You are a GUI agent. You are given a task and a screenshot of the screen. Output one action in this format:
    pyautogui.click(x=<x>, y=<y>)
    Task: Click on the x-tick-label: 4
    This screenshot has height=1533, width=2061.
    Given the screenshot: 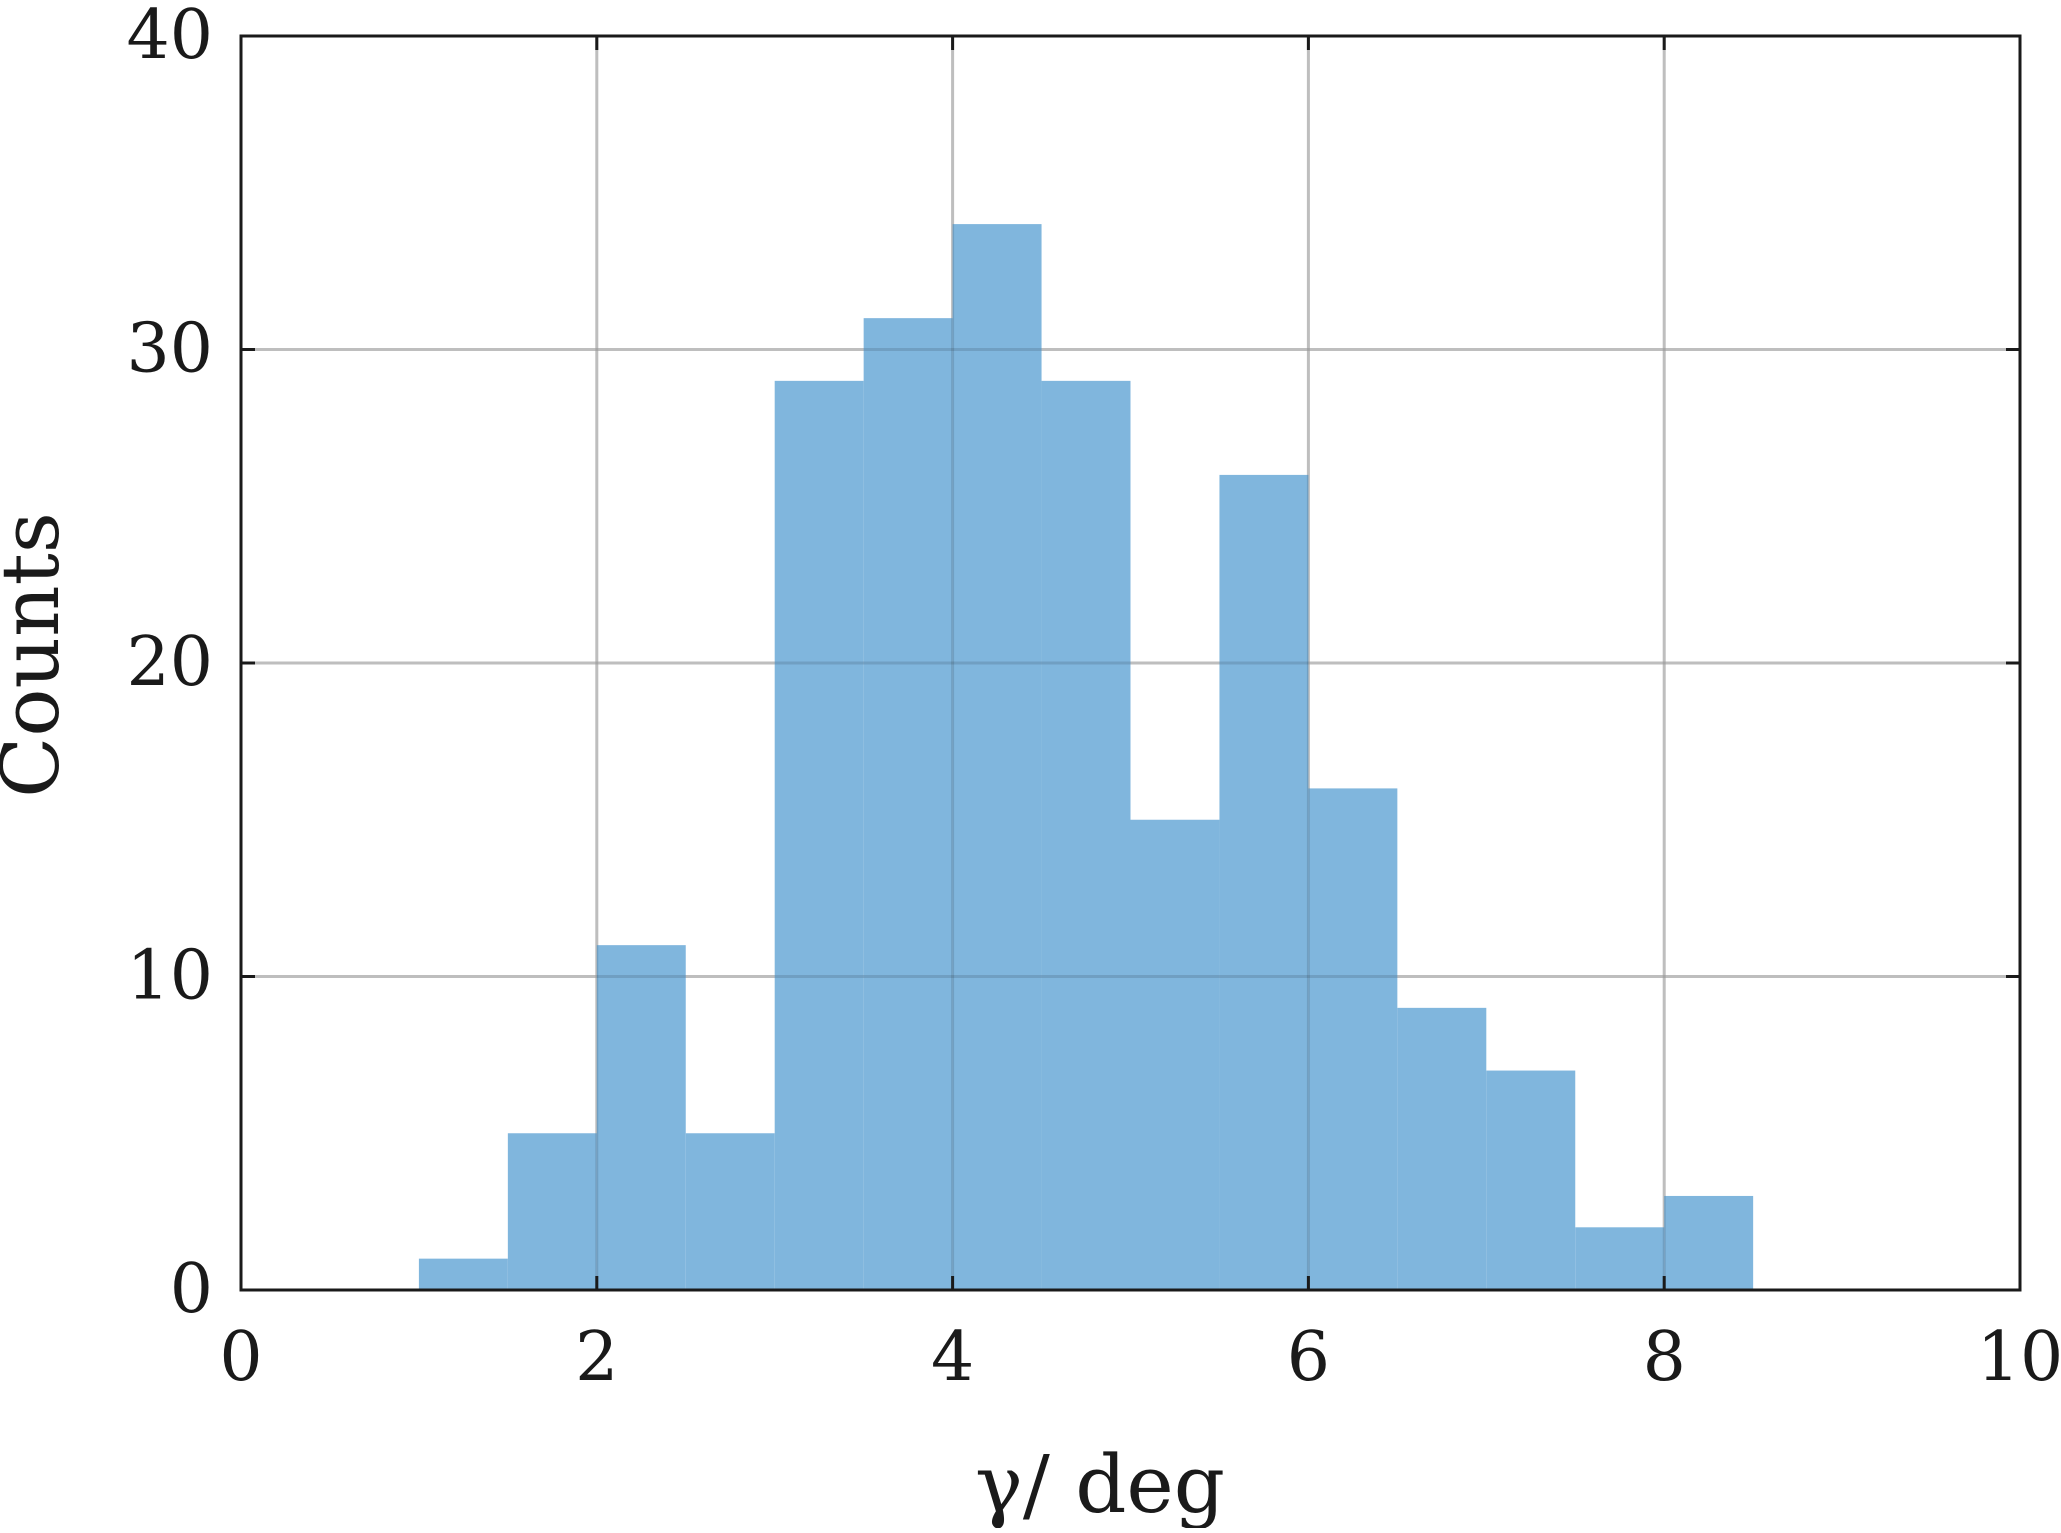 What is the action you would take?
    pyautogui.click(x=952, y=1357)
    